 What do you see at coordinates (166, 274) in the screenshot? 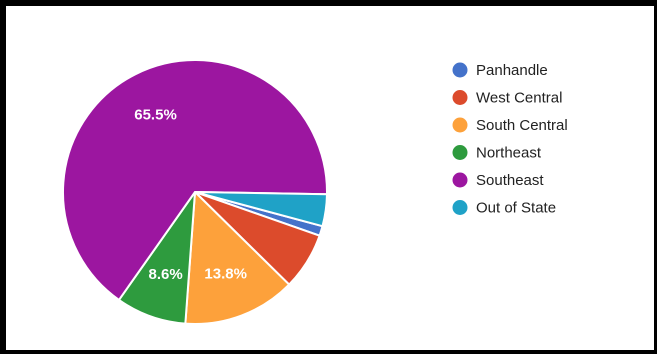
I see `slice-data-label-northeast: 8.6%` at bounding box center [166, 274].